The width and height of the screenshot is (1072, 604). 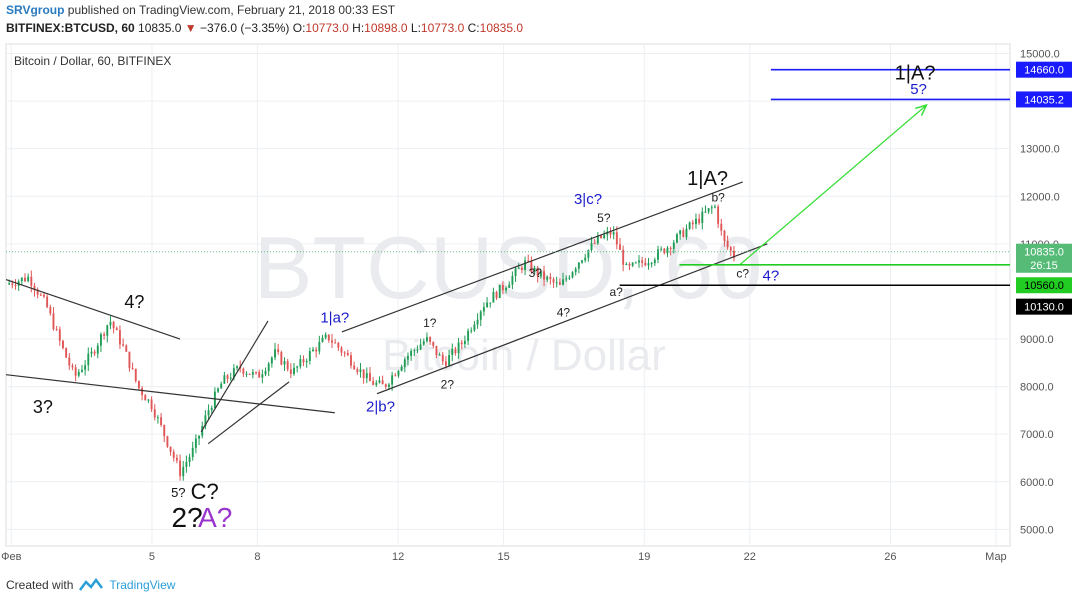 I want to click on tradingview-brand-link: TradingView, so click(x=142, y=585).